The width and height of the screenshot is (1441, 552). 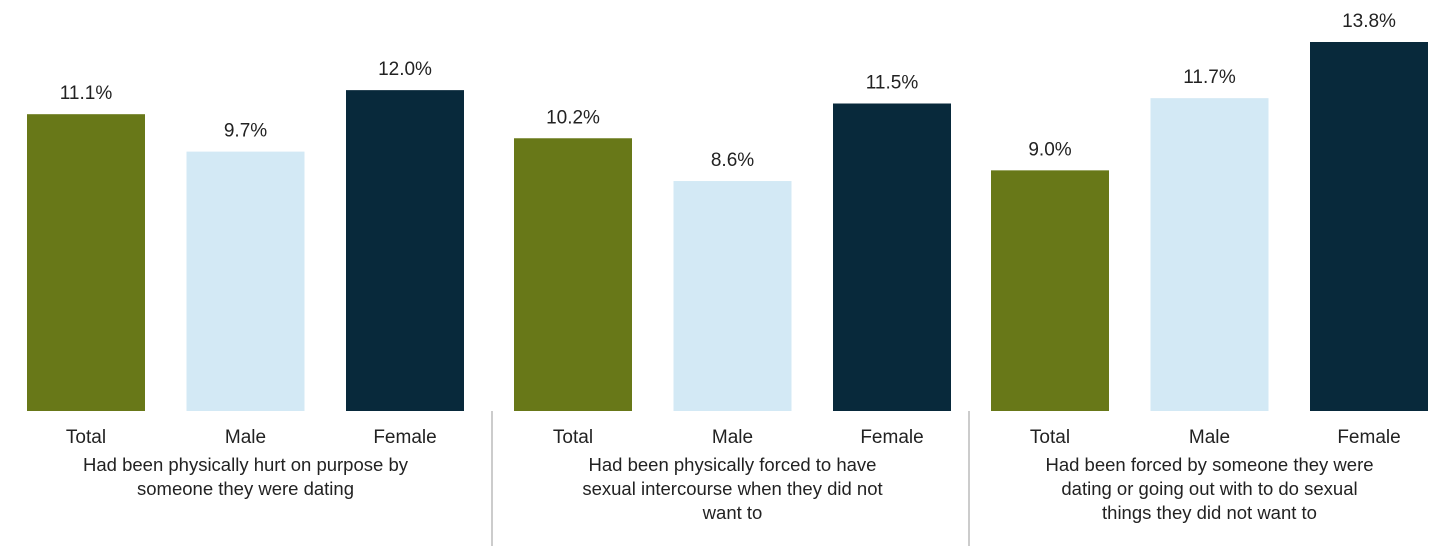 What do you see at coordinates (732, 160) in the screenshot?
I see `value-label: 8.6%` at bounding box center [732, 160].